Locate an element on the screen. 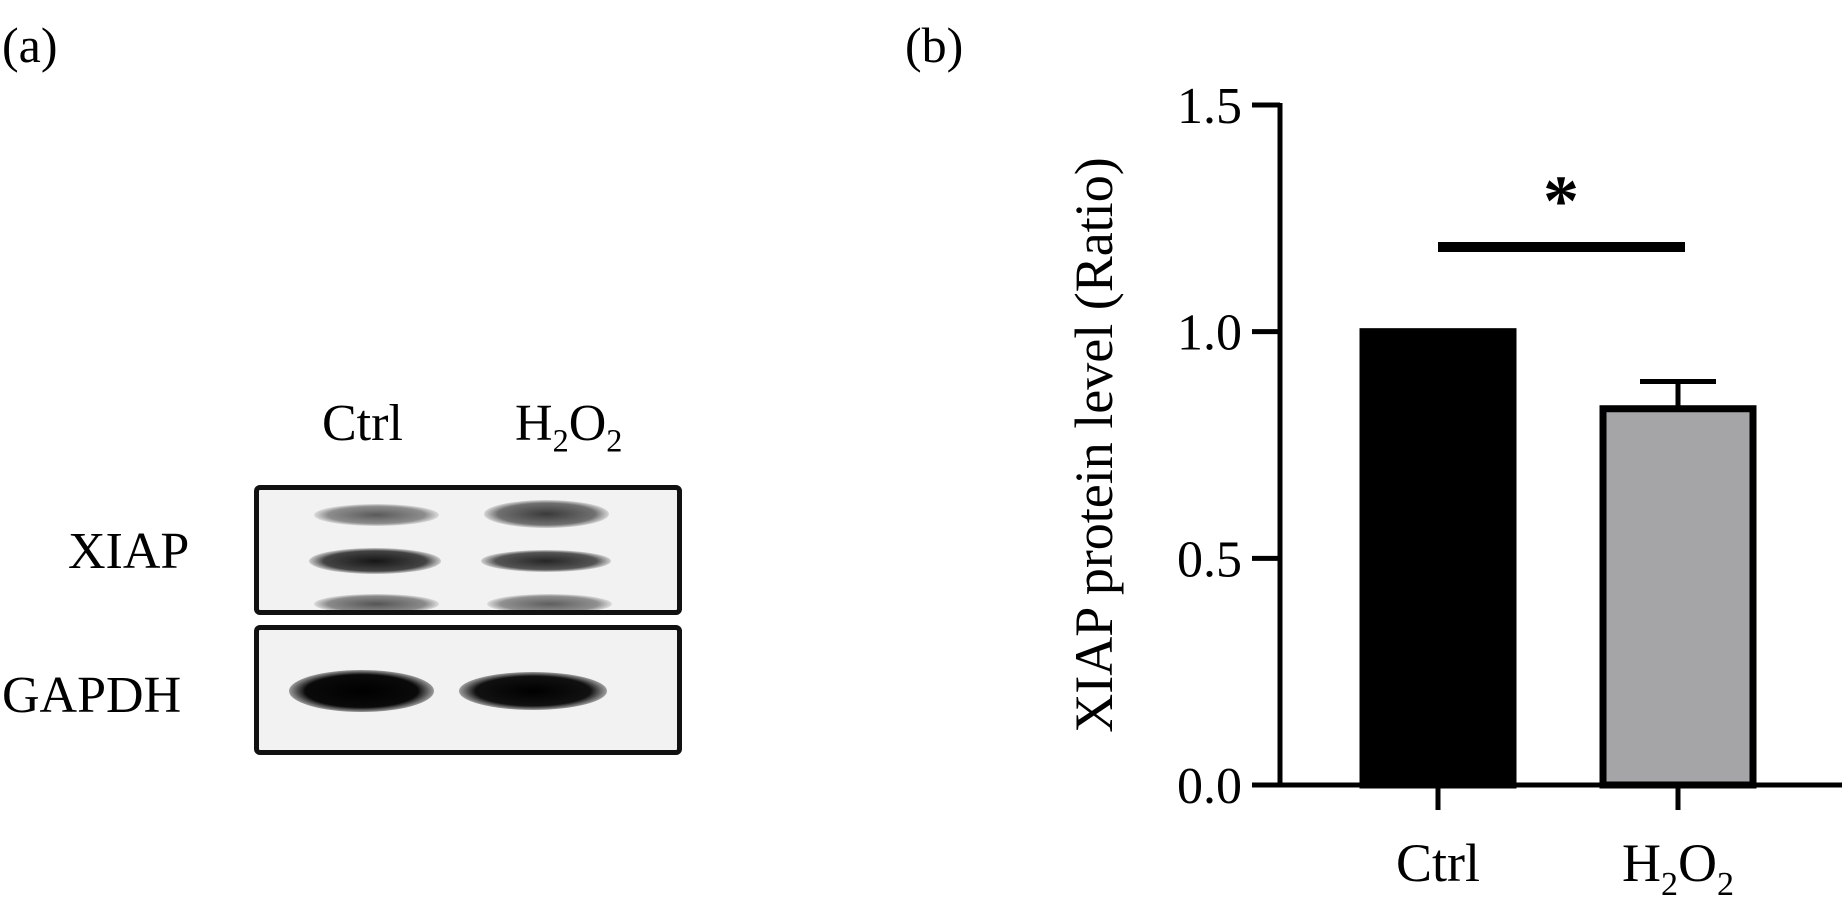 The image size is (1846, 906). xiap-band-h2o2-middle is located at coordinates (546, 561).